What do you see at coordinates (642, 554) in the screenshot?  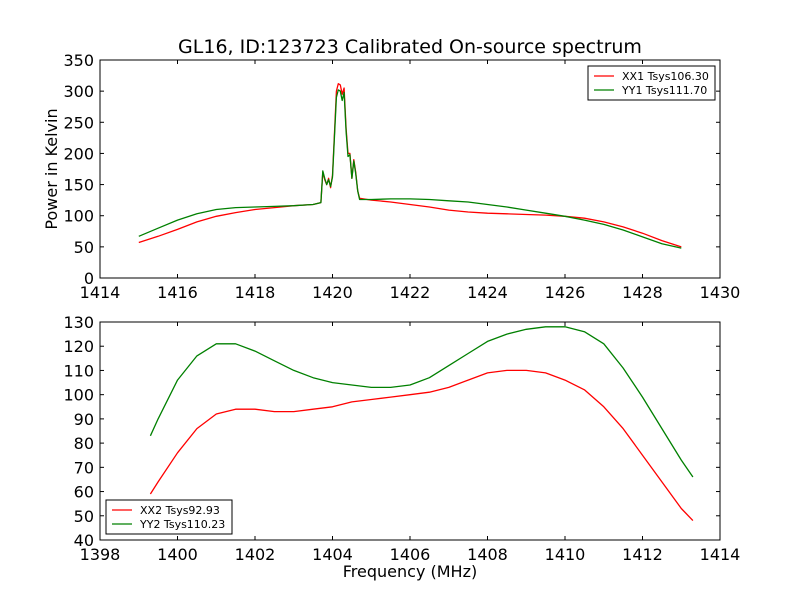 I see `x-tick-label: 1412` at bounding box center [642, 554].